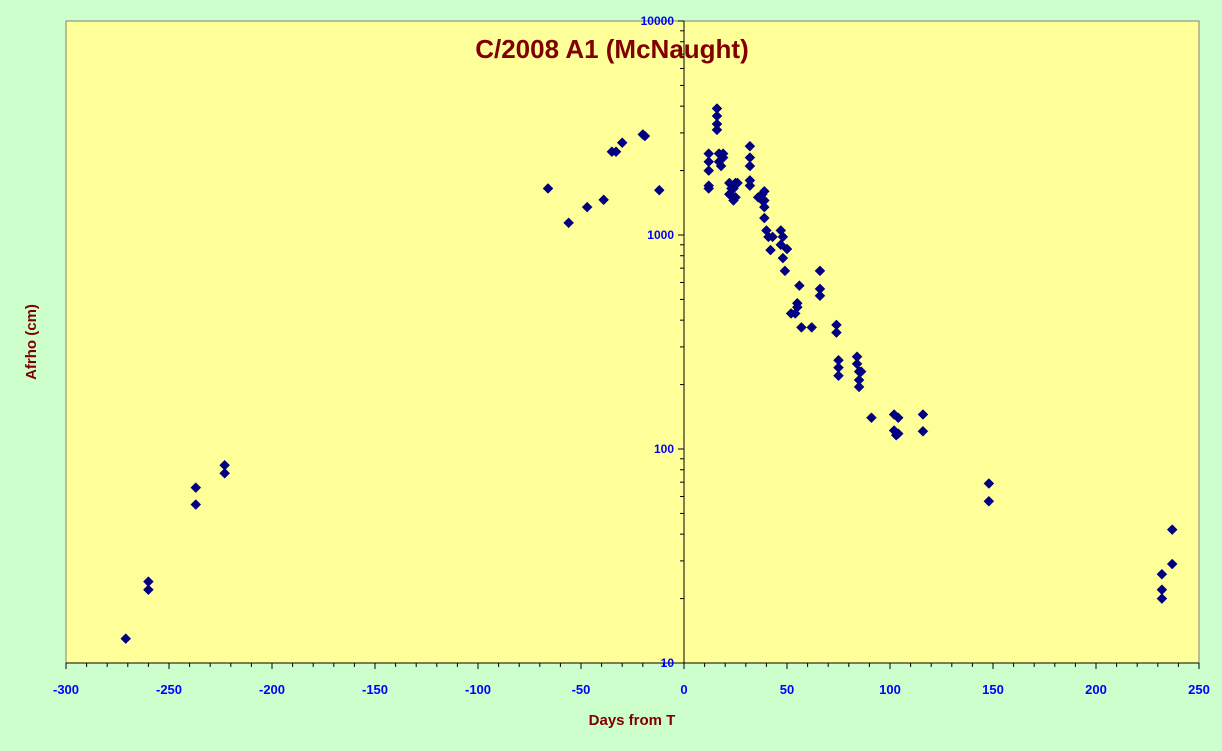 This screenshot has width=1222, height=751. Describe the element at coordinates (169, 689) in the screenshot. I see `x-tick-label: -250` at that location.